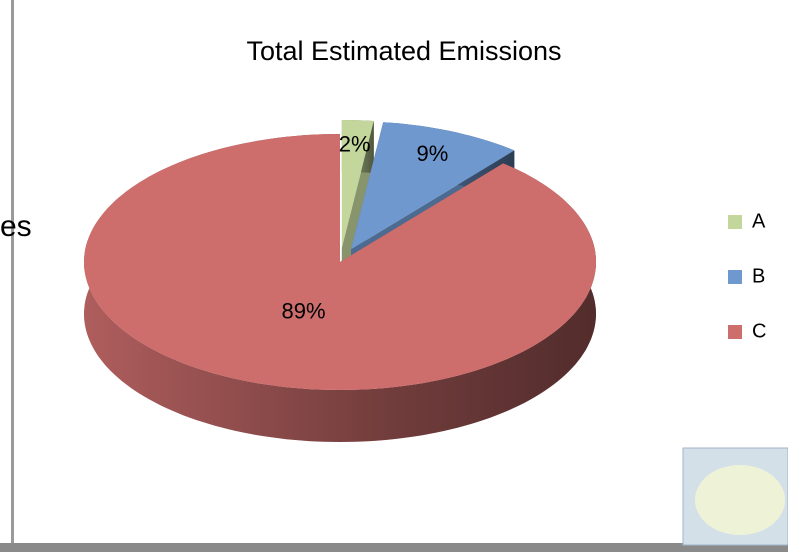 This screenshot has height=552, width=788. What do you see at coordinates (759, 221) in the screenshot?
I see `legend-label: A` at bounding box center [759, 221].